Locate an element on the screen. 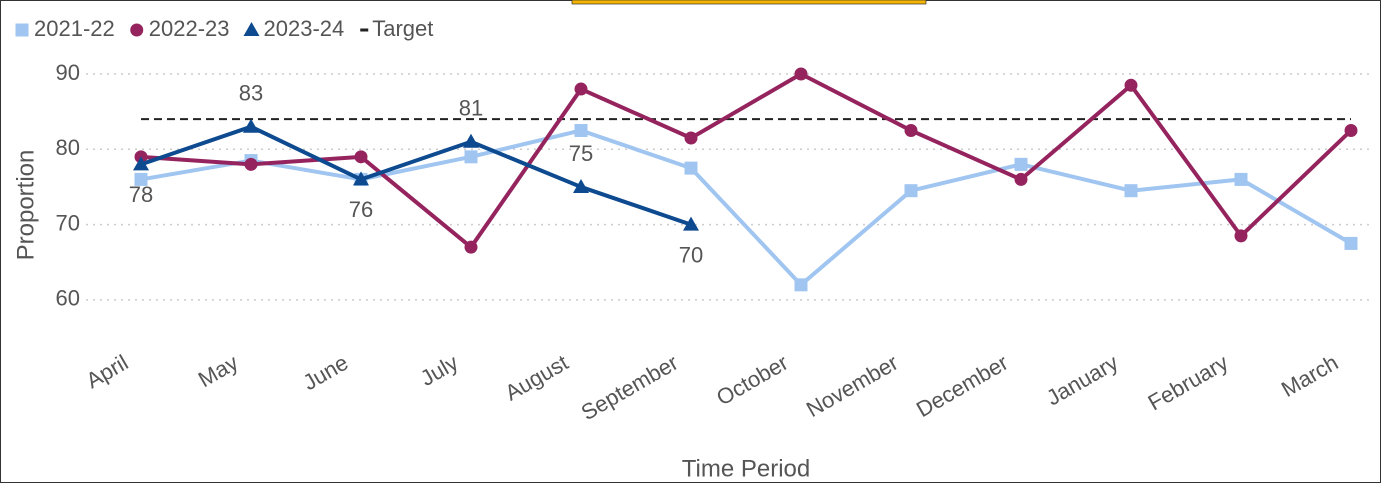  y-axis-title: Proportion is located at coordinates (25, 205).